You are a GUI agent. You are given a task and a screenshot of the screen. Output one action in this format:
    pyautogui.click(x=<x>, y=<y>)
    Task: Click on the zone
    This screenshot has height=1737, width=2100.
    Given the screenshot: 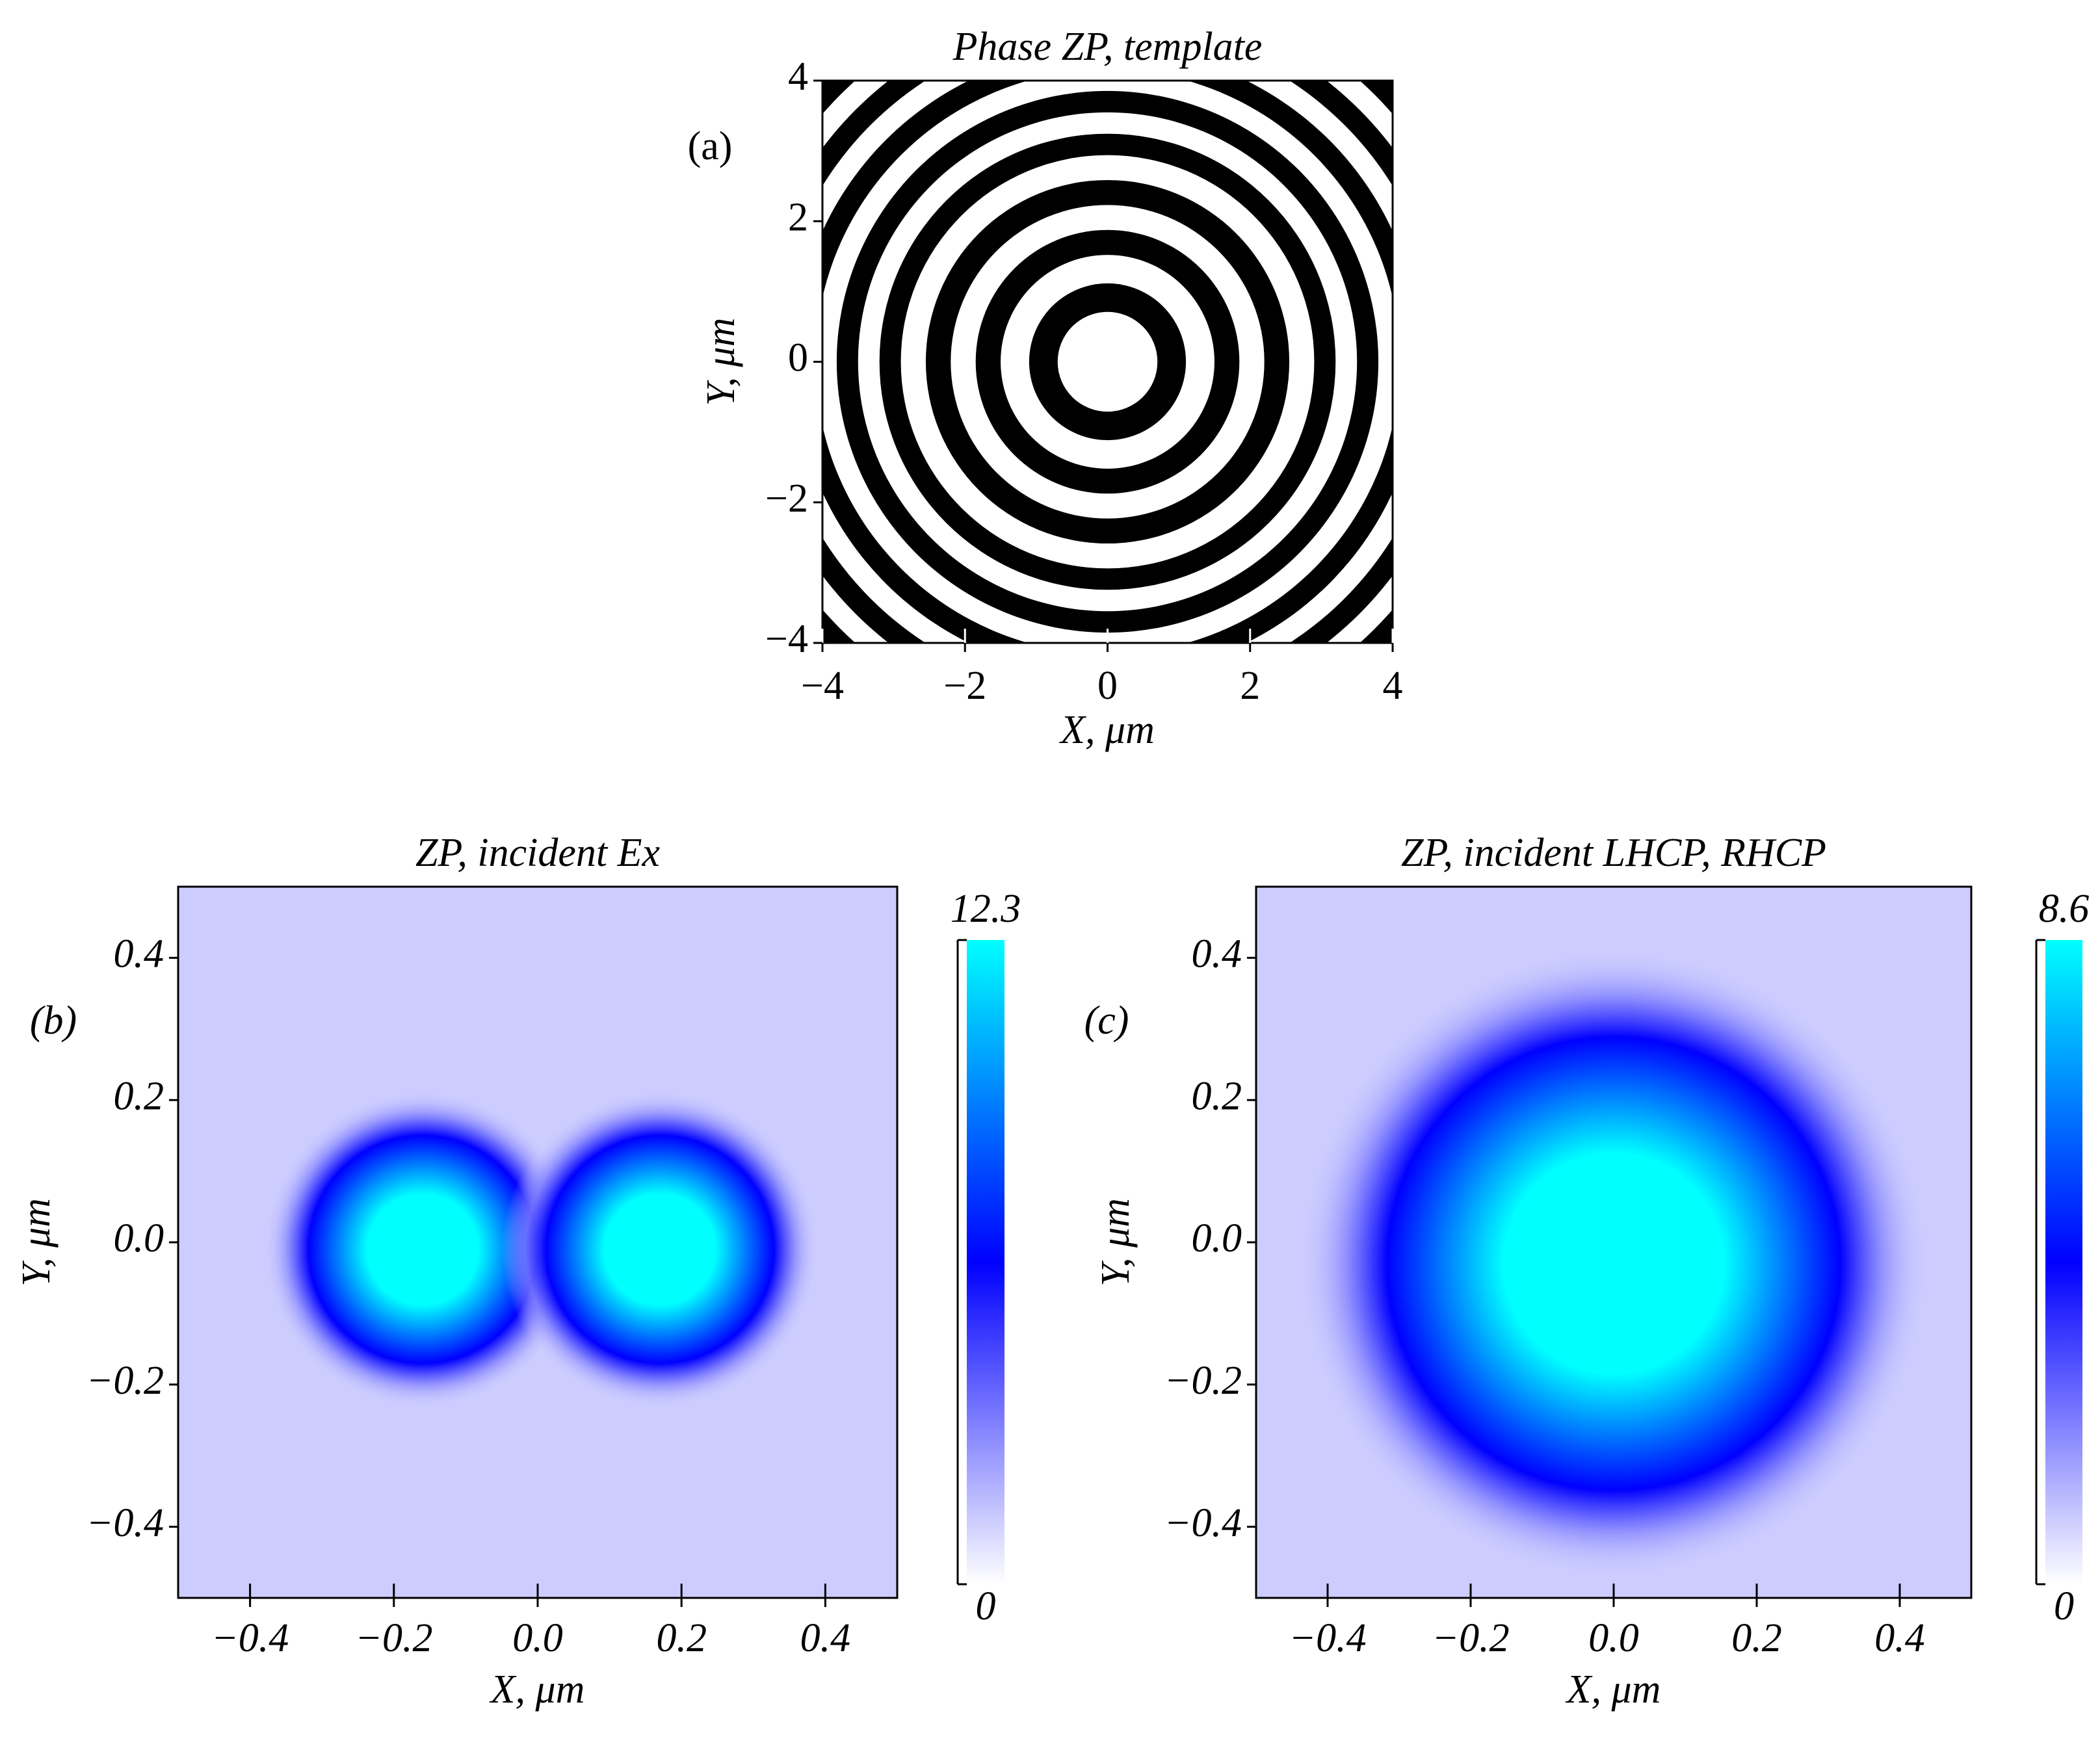 What is the action you would take?
    pyautogui.click(x=1107, y=361)
    